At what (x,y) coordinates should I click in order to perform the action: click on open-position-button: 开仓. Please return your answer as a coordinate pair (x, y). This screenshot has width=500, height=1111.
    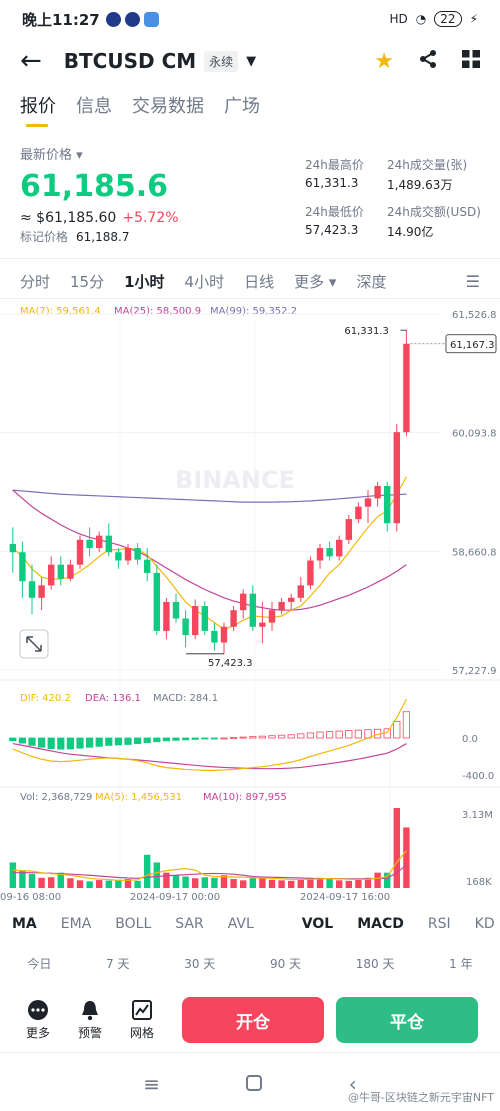
    Looking at the image, I should click on (253, 1020).